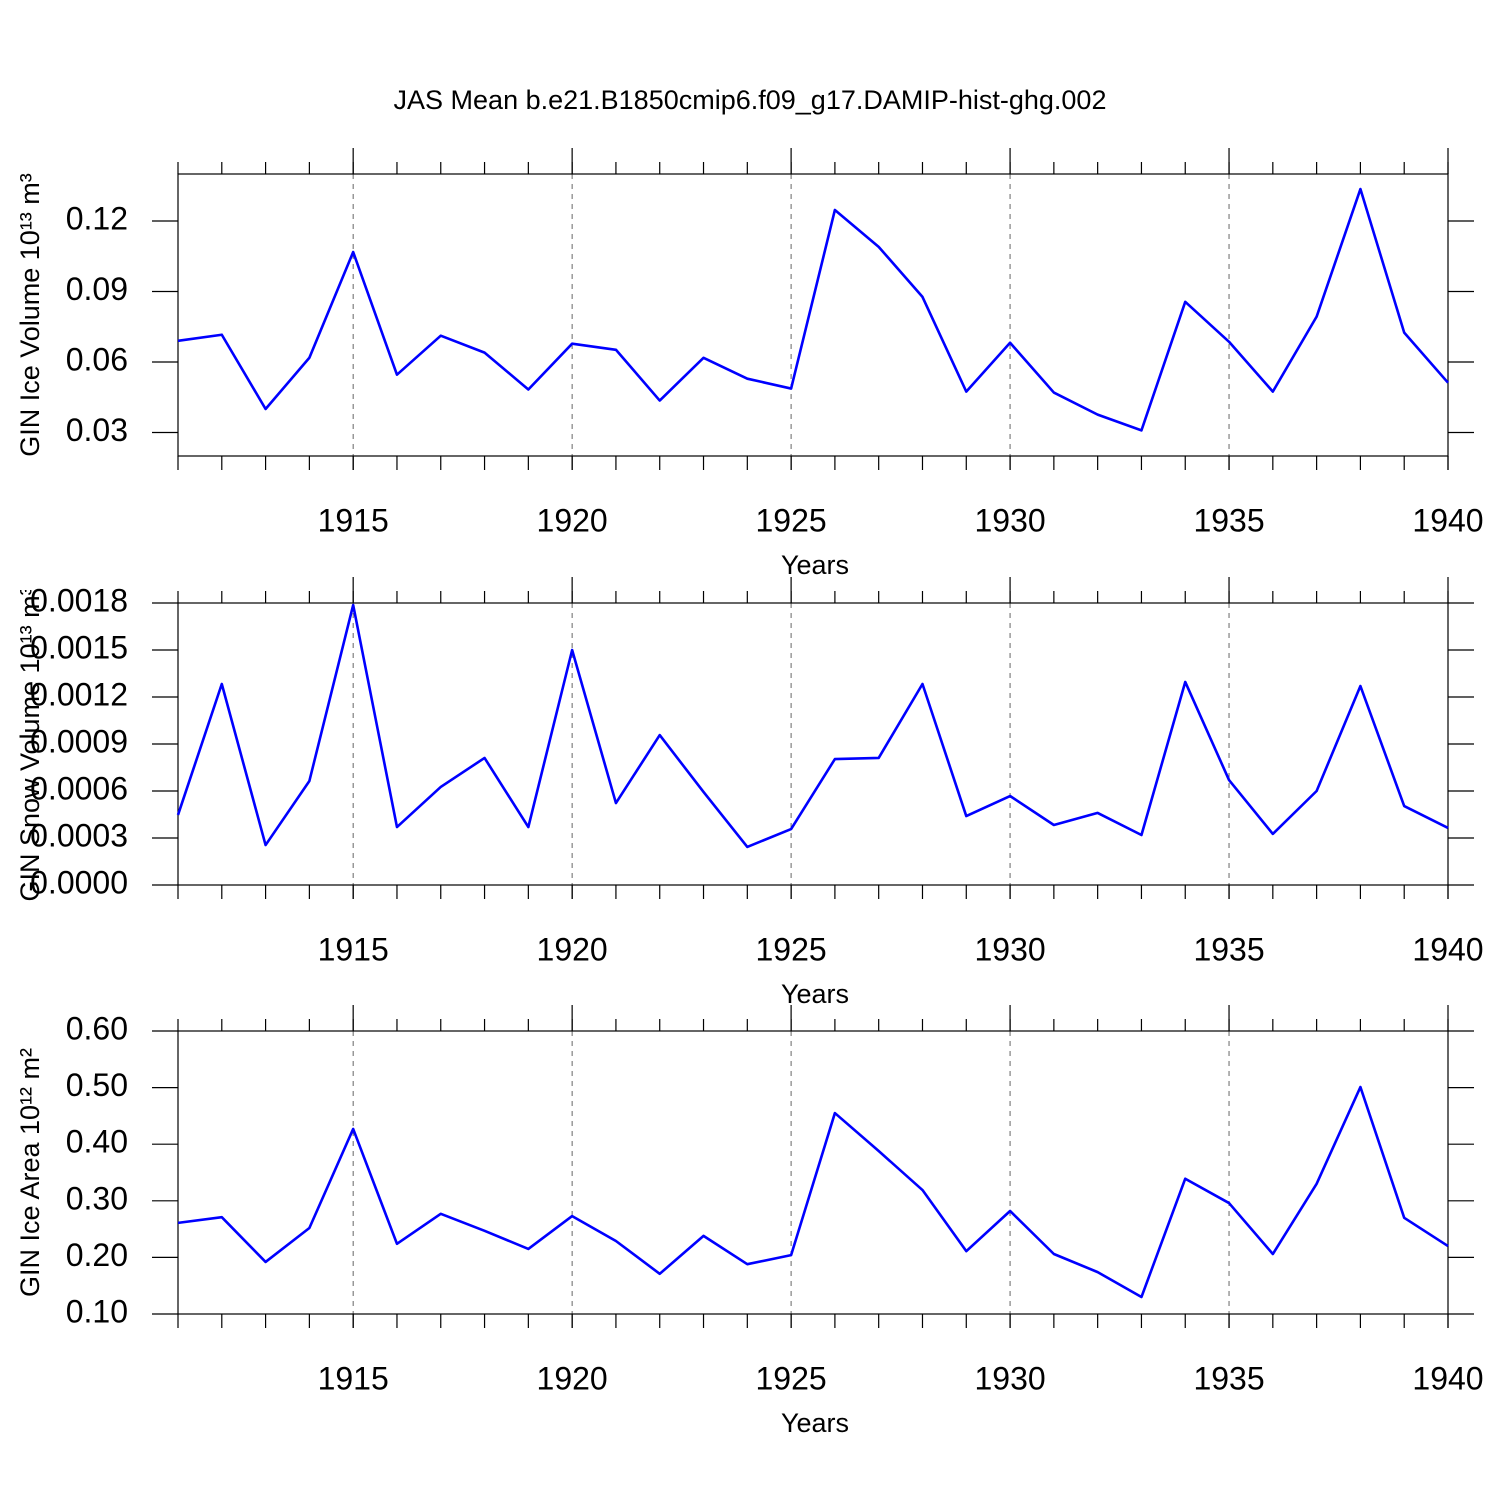  I want to click on y-tick-label: 0.40, so click(97, 1142).